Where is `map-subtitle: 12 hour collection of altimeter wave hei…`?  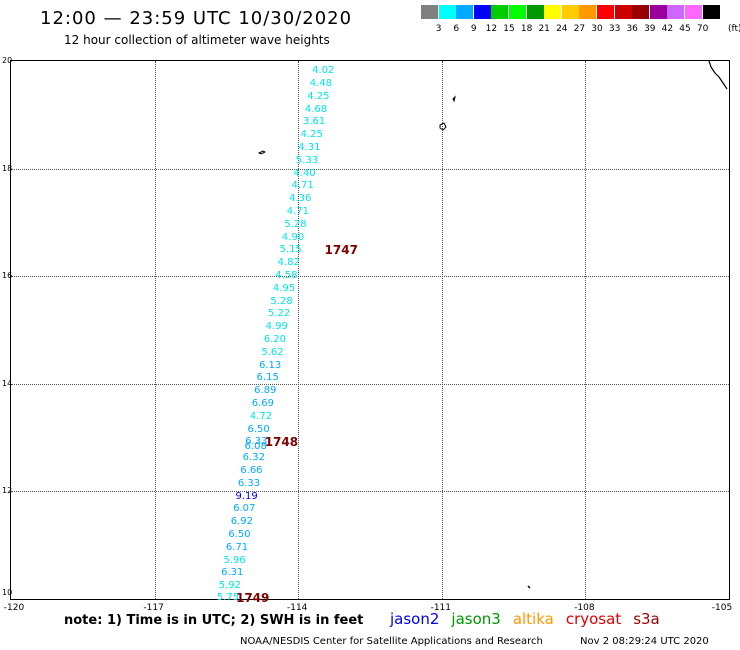 map-subtitle: 12 hour collection of altimeter wave hei… is located at coordinates (197, 40).